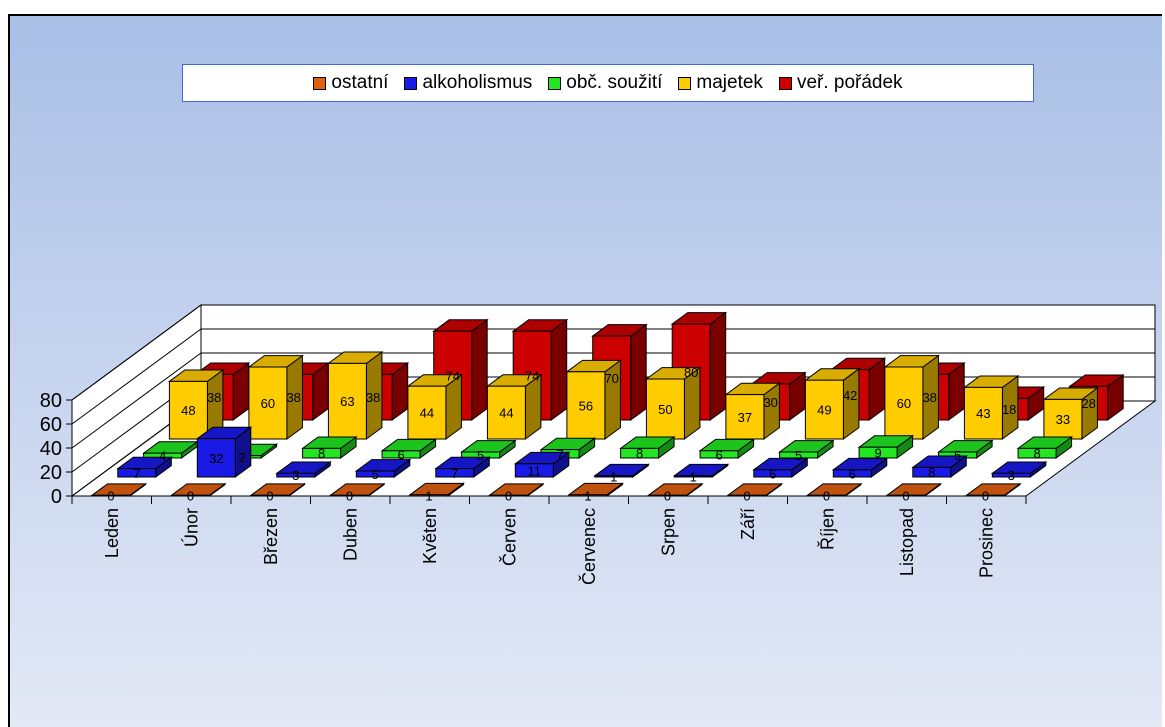 Image resolution: width=1165 pixels, height=727 pixels. Describe the element at coordinates (588, 546) in the screenshot. I see `x-tick-label: Červenec` at that location.